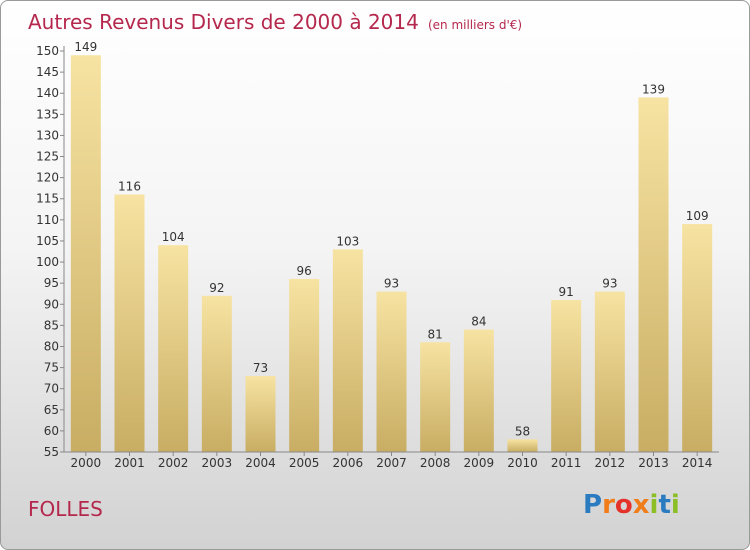  I want to click on y-tick-label: 110, so click(47, 220).